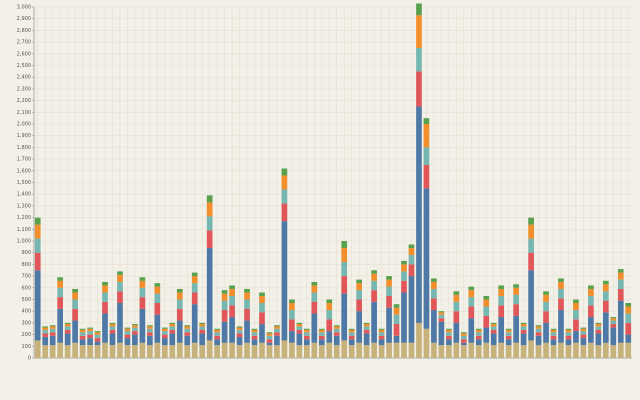 The width and height of the screenshot is (640, 400). Describe the element at coordinates (24, 171) in the screenshot. I see `y-tick-label: 1,600` at that location.